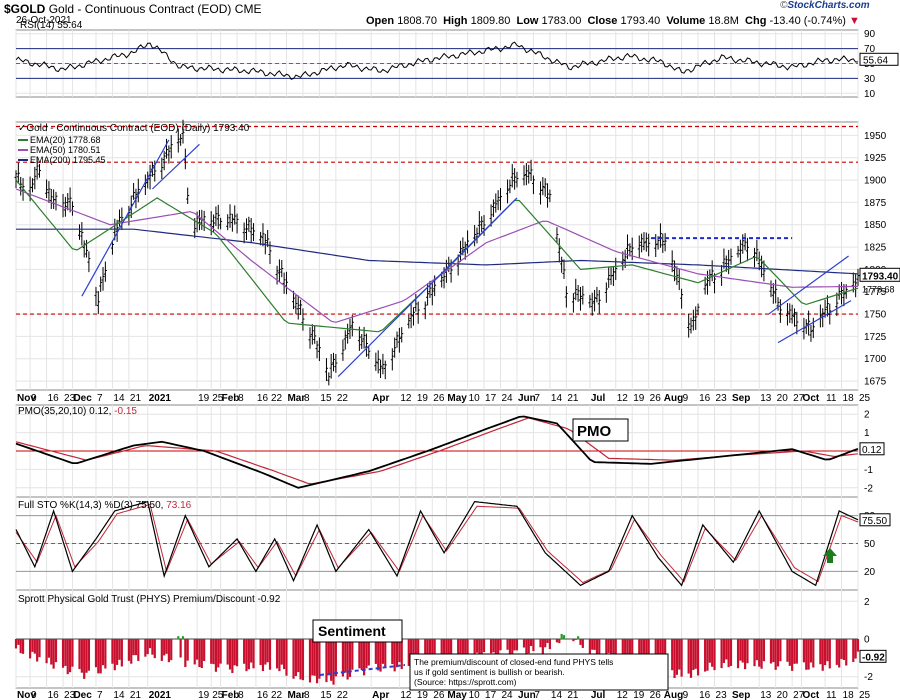 This screenshot has width=900, height=700. I want to click on price-y-tick-label: 1900, so click(875, 181).